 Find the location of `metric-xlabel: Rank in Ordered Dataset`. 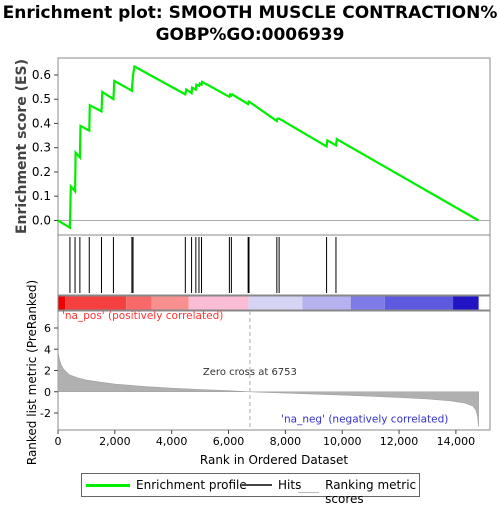

metric-xlabel: Rank in Ordered Dataset is located at coordinates (274, 460).